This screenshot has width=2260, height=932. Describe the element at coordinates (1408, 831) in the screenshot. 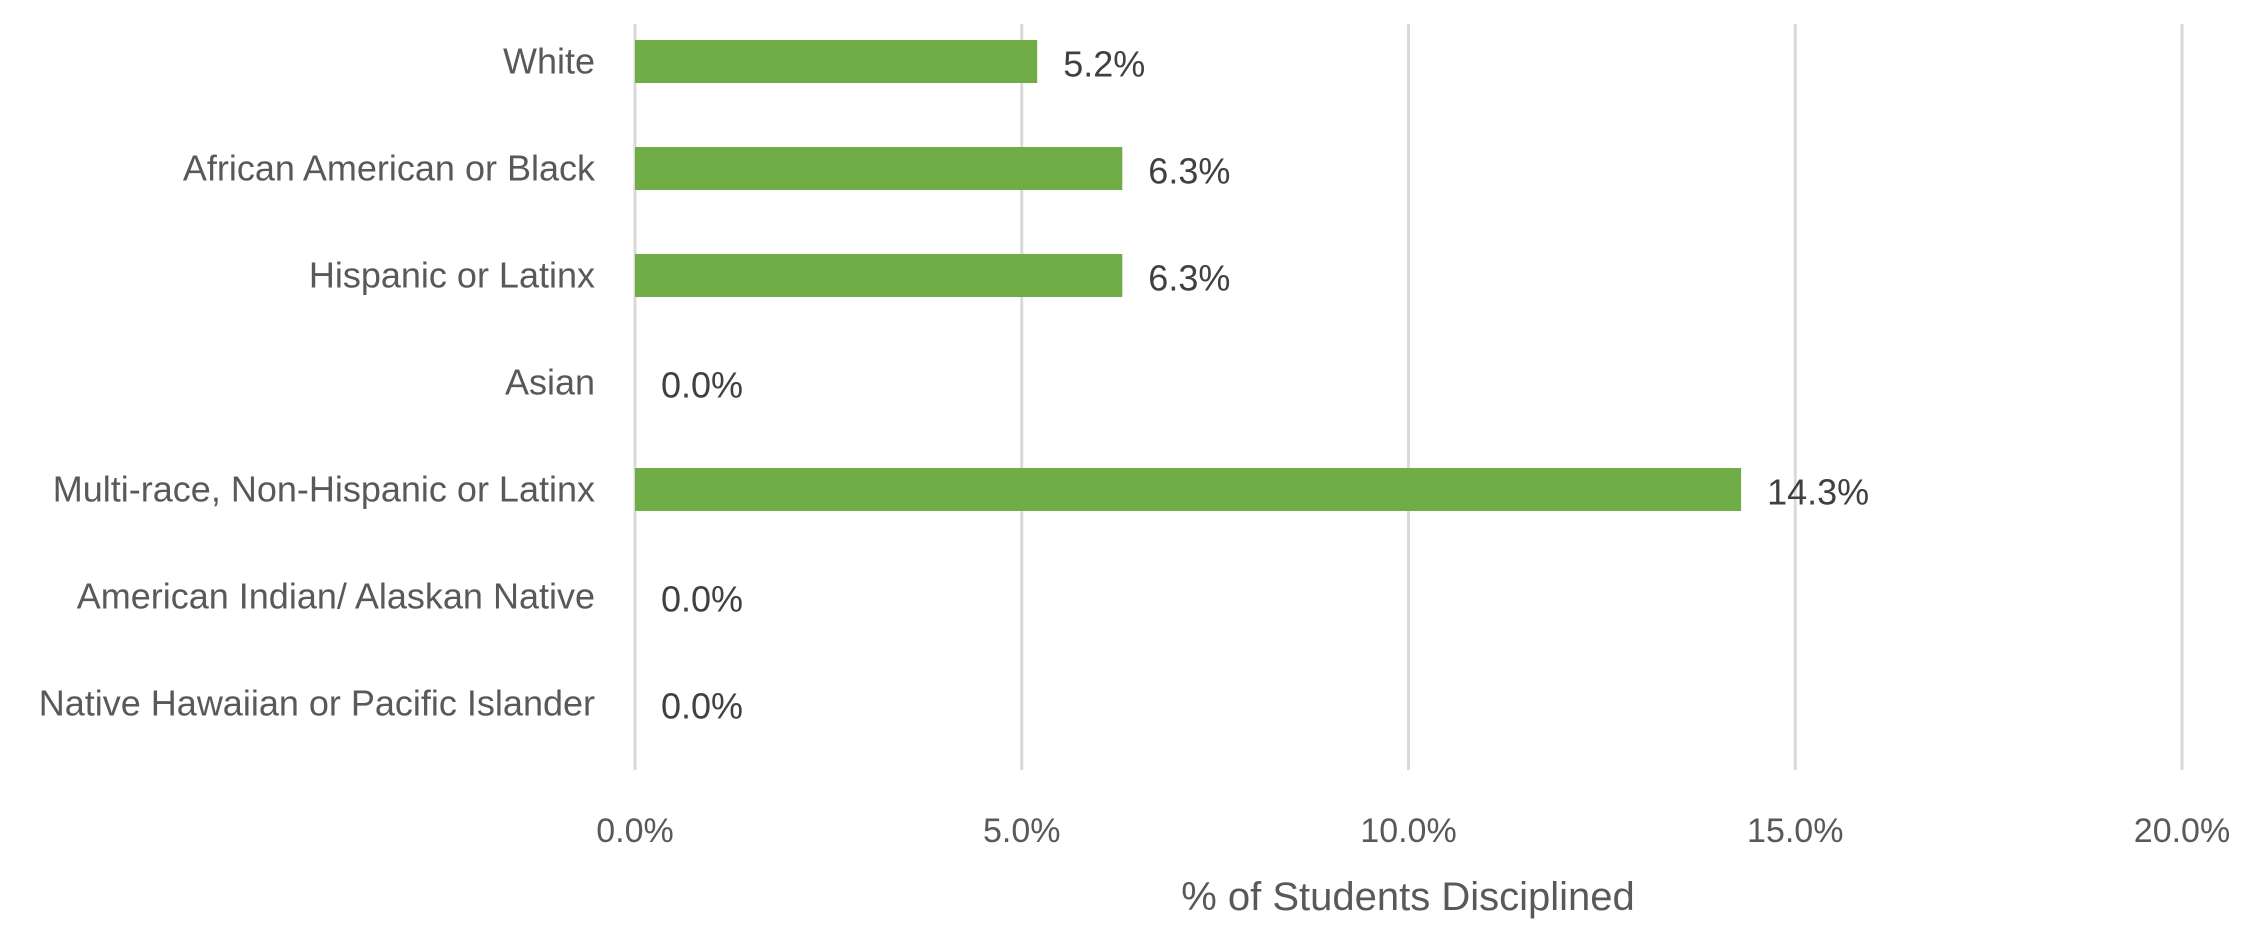

I see `x-tick-label: 10.0%` at that location.